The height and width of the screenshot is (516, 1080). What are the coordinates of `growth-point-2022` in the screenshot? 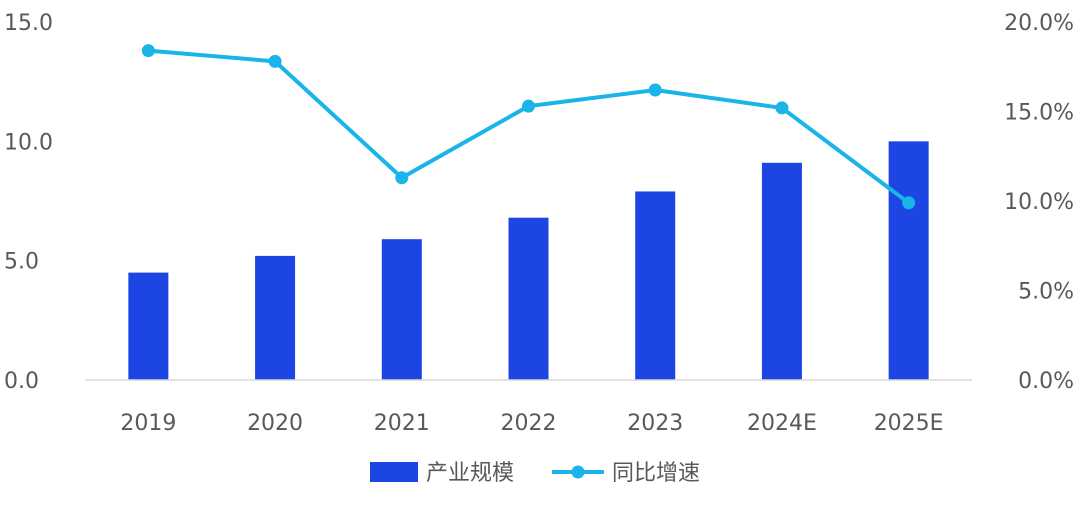 It's located at (528, 106).